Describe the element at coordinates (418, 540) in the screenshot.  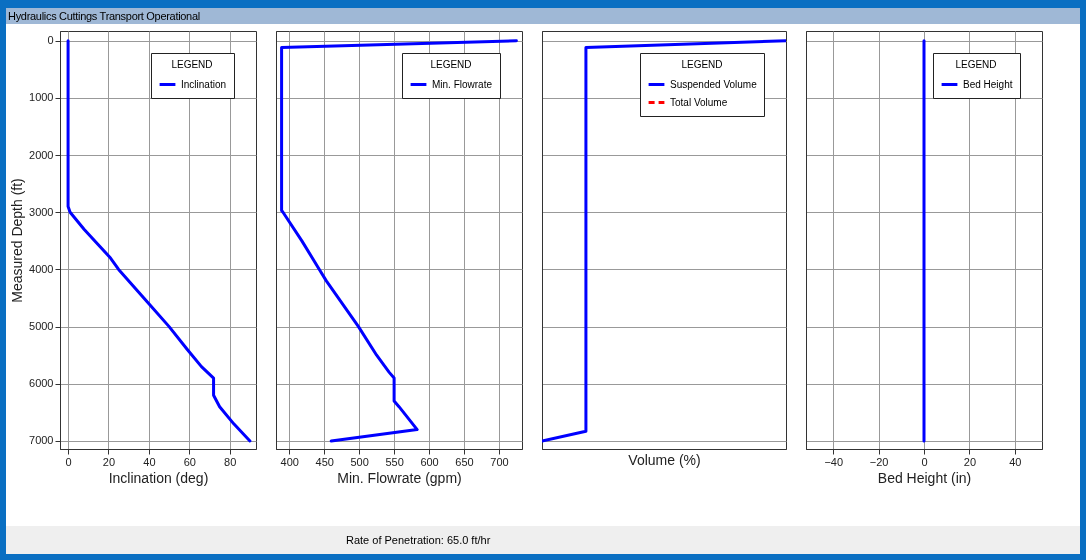
I see `text: Rate of Penetration: 65.0 ft/hr` at that location.